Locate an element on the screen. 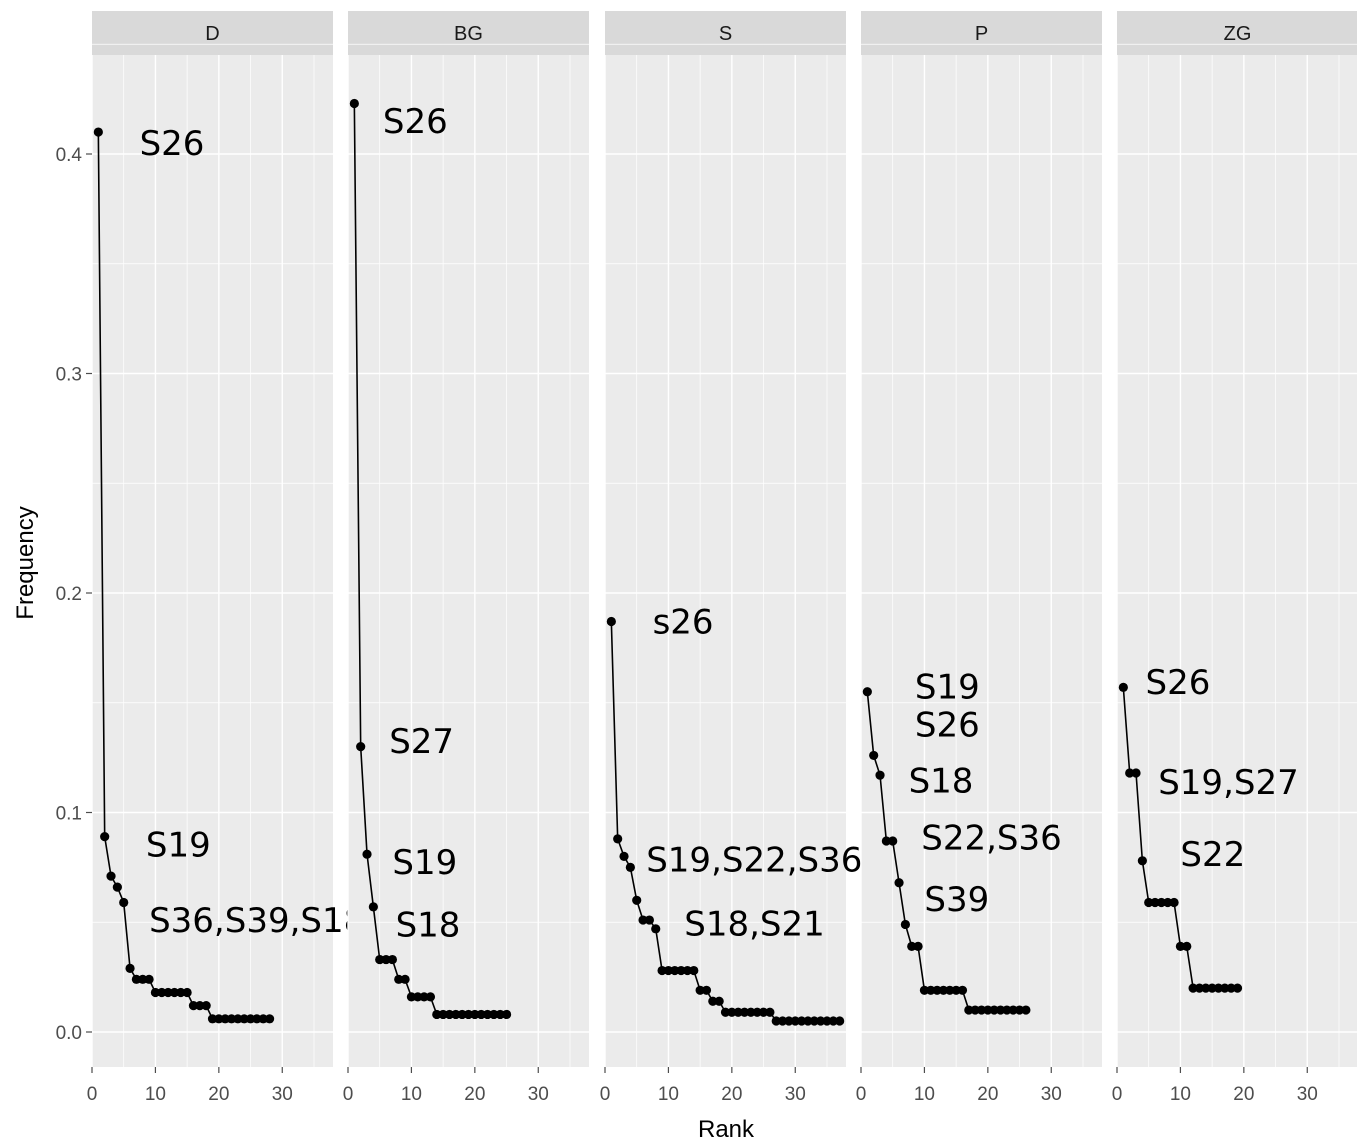 The image size is (1357, 1144). y-tick-label: 0.0 is located at coordinates (69, 1033).